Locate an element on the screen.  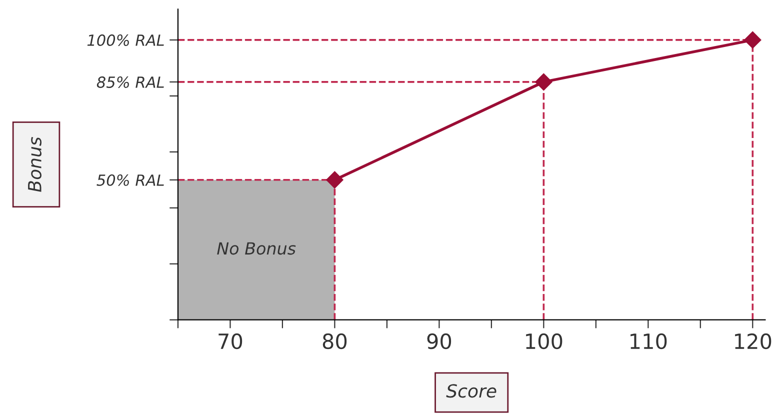
x-tick-label: 100 is located at coordinates (544, 341).